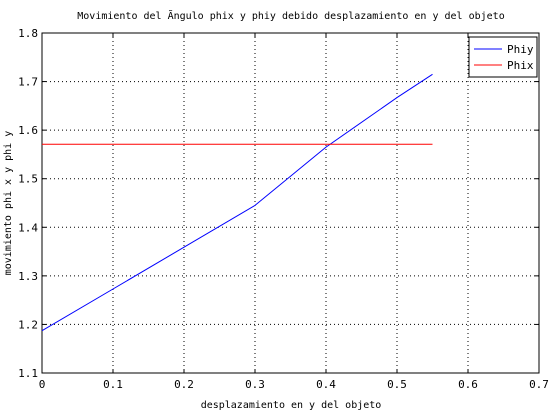  I want to click on x-tick-label: 0.5, so click(397, 384).